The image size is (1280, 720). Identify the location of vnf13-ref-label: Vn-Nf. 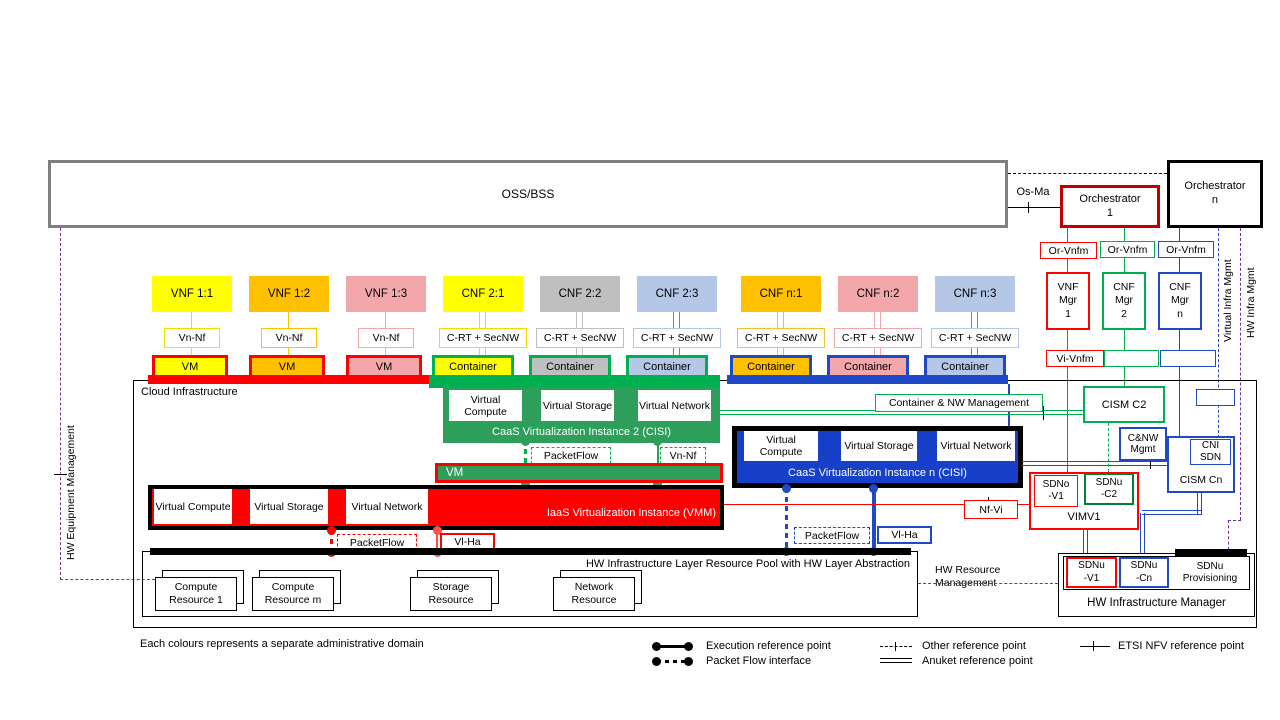
(386, 338).